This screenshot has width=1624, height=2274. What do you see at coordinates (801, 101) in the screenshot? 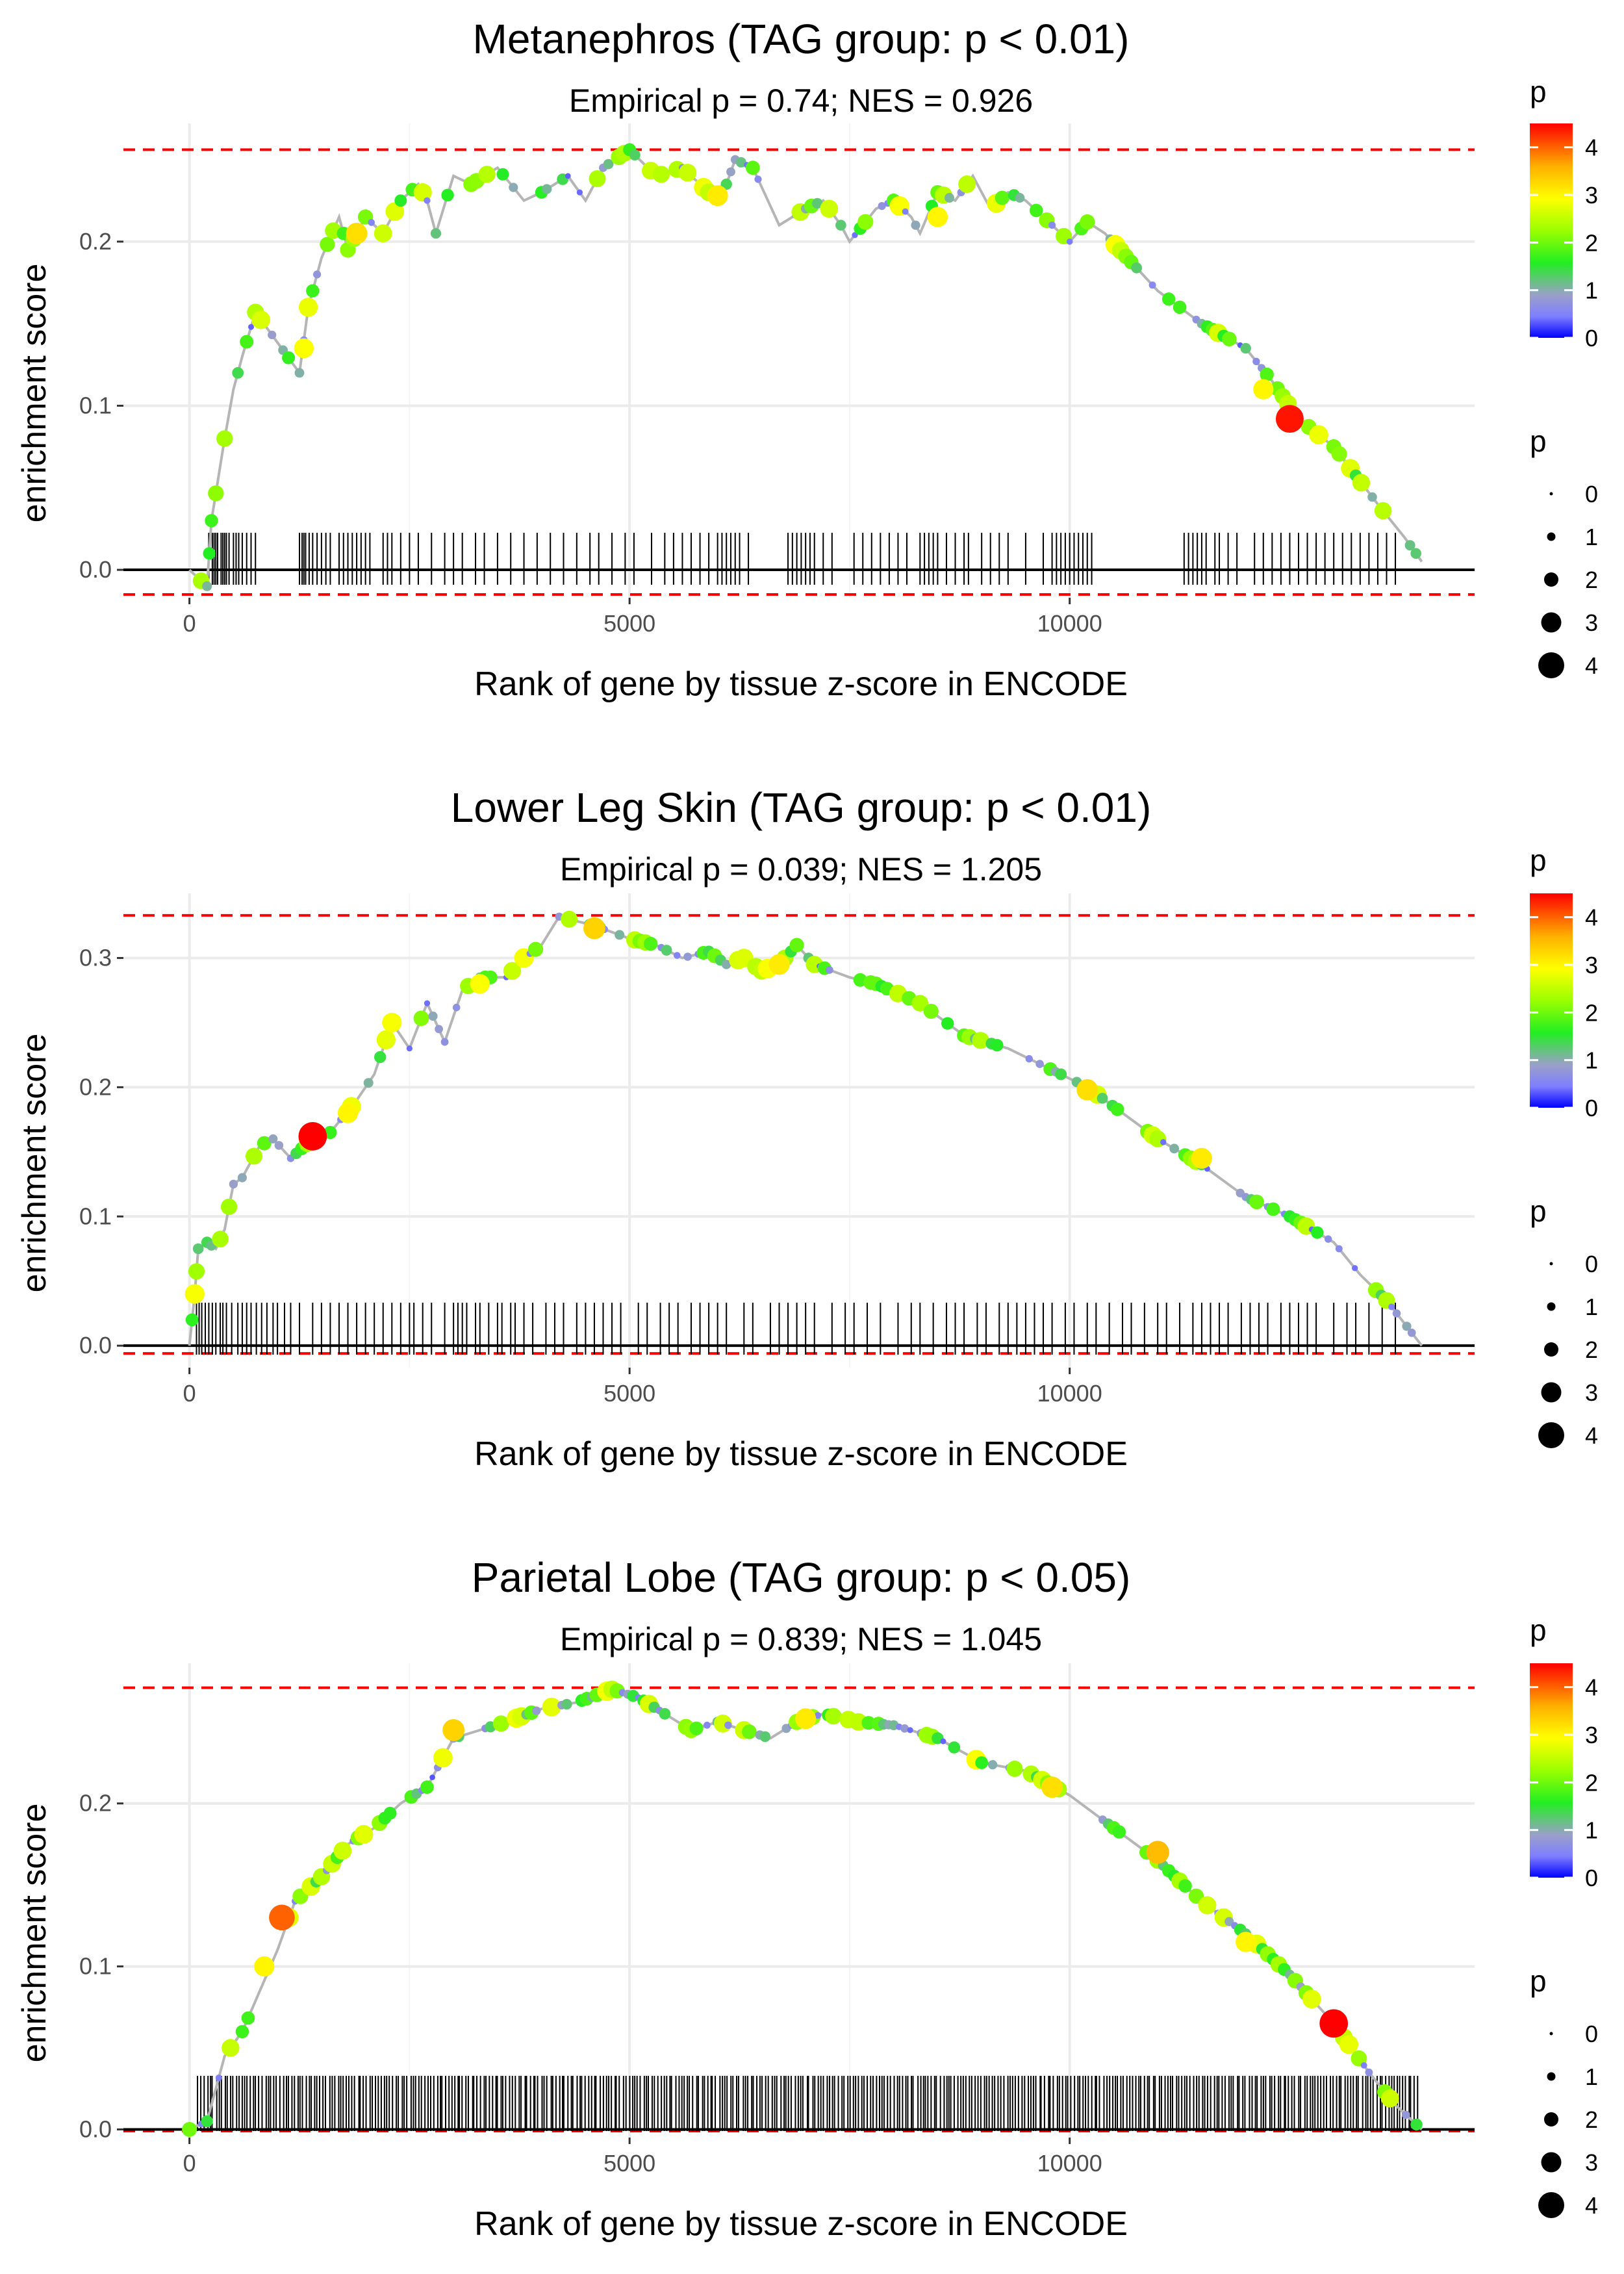
I see `chart-subtitle: Empirical p = 0.74; NES = 0.926` at bounding box center [801, 101].